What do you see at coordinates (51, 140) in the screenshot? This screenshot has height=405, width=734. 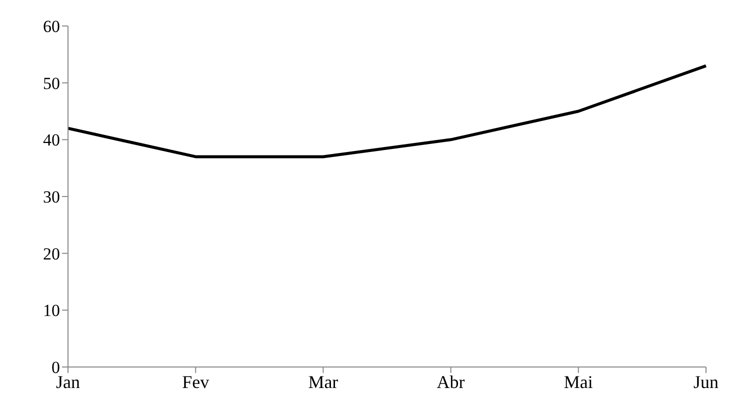 I see `y-tick-label: 40` at bounding box center [51, 140].